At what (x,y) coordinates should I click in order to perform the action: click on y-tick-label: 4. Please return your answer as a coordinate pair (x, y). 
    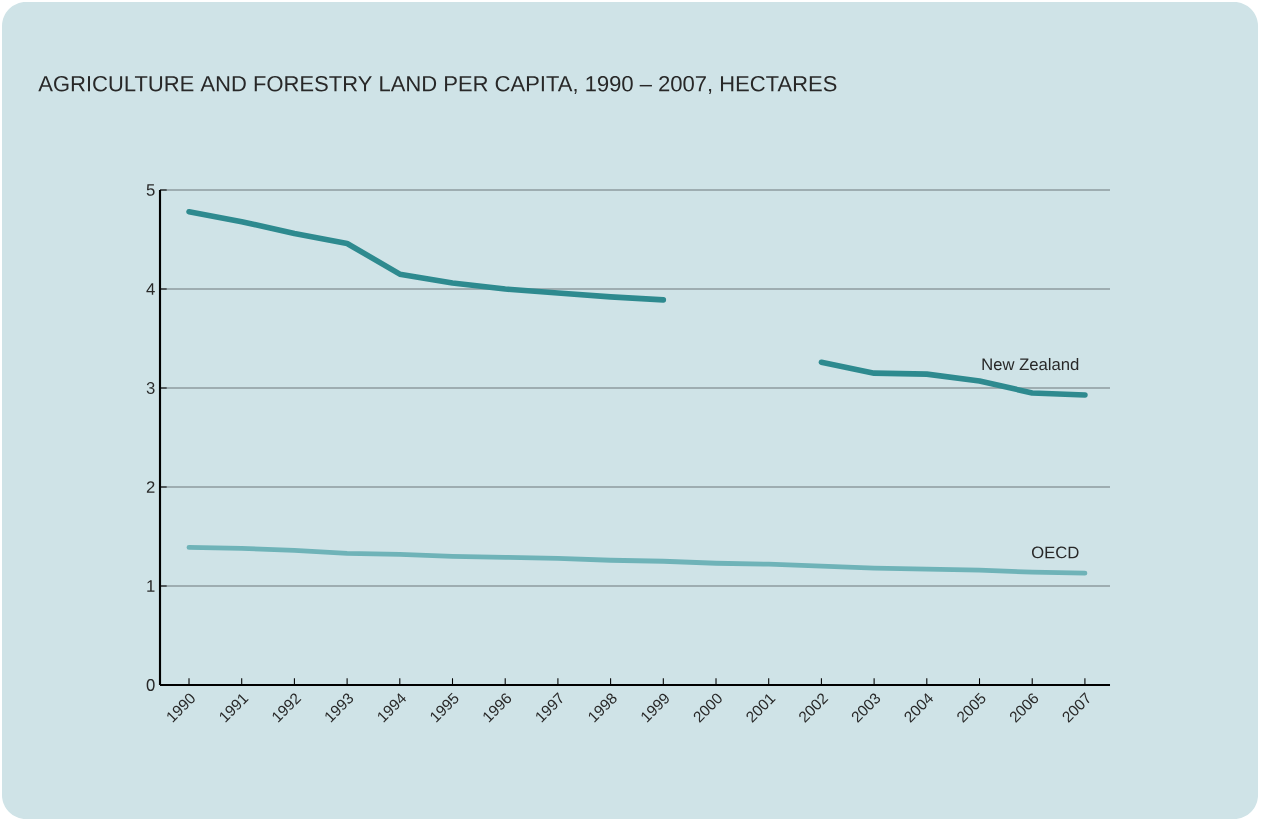
    Looking at the image, I should click on (150, 289).